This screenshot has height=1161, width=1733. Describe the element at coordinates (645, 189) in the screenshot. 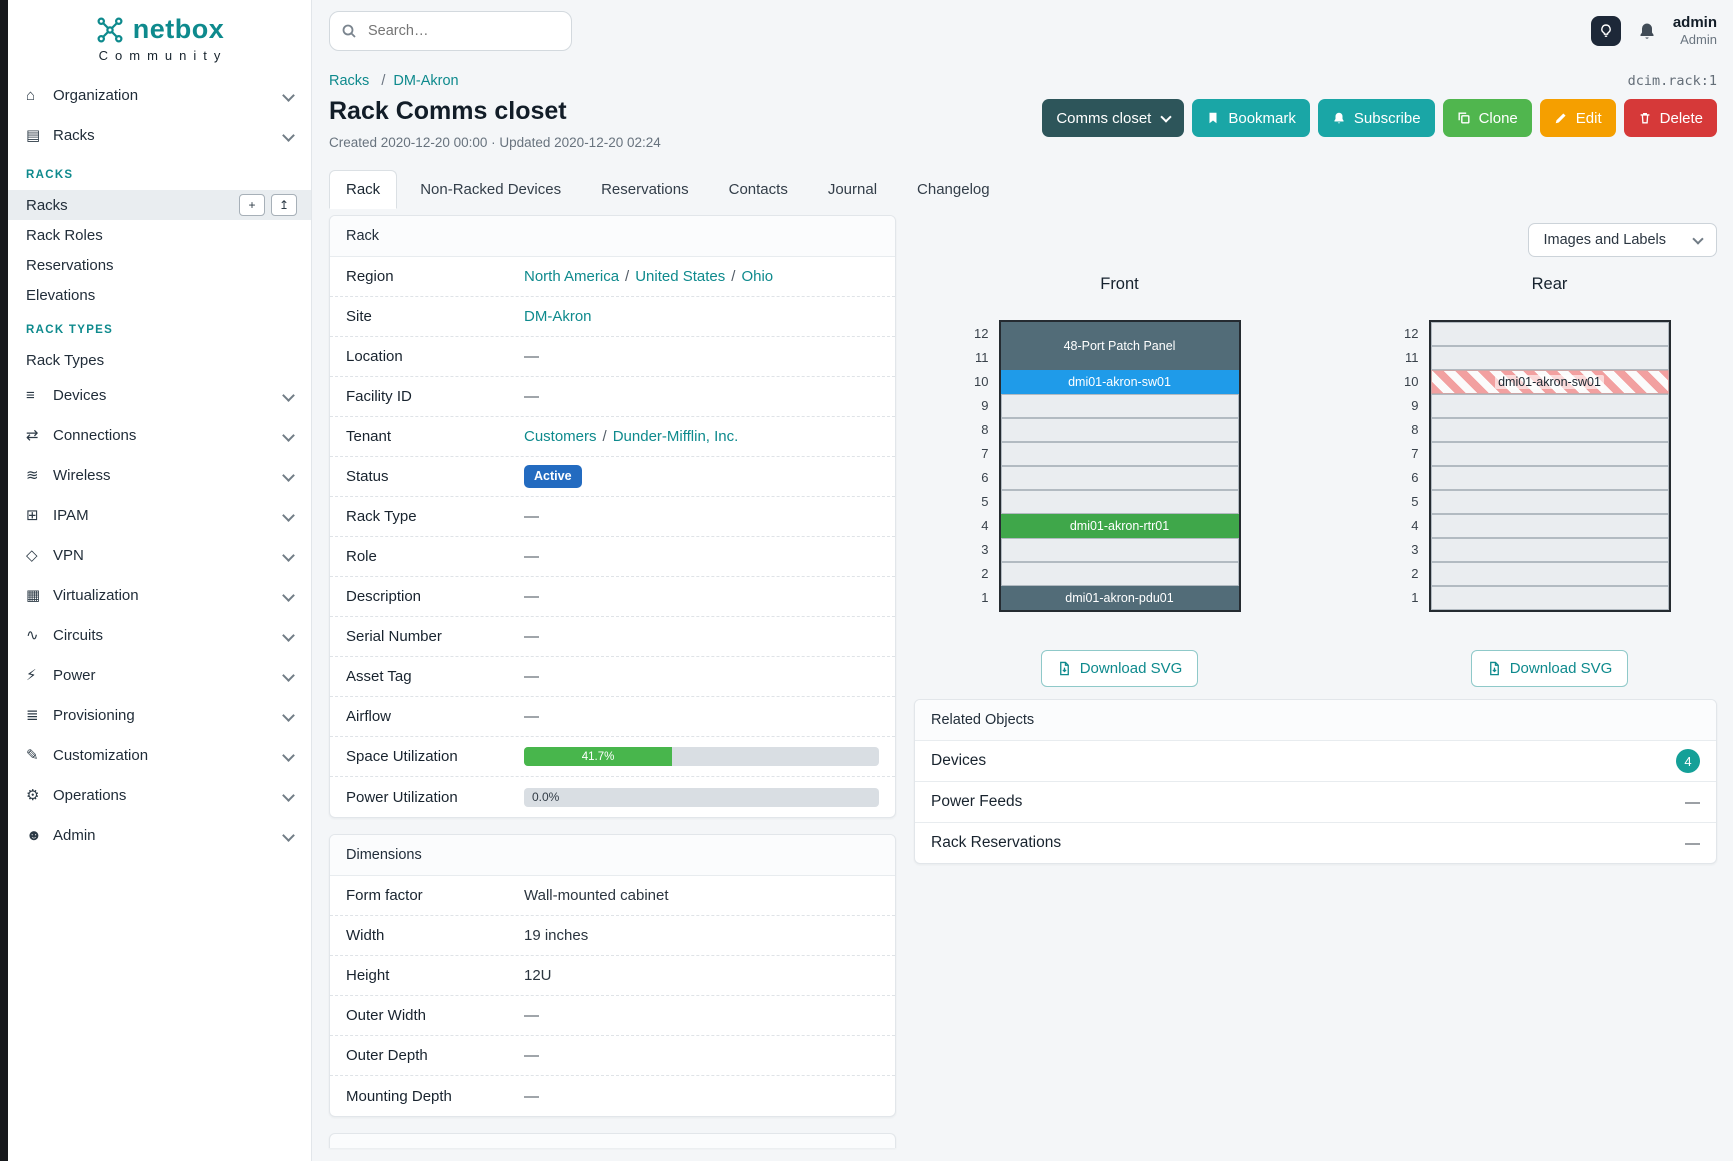

I see `tab-reservations: Reservations` at that location.